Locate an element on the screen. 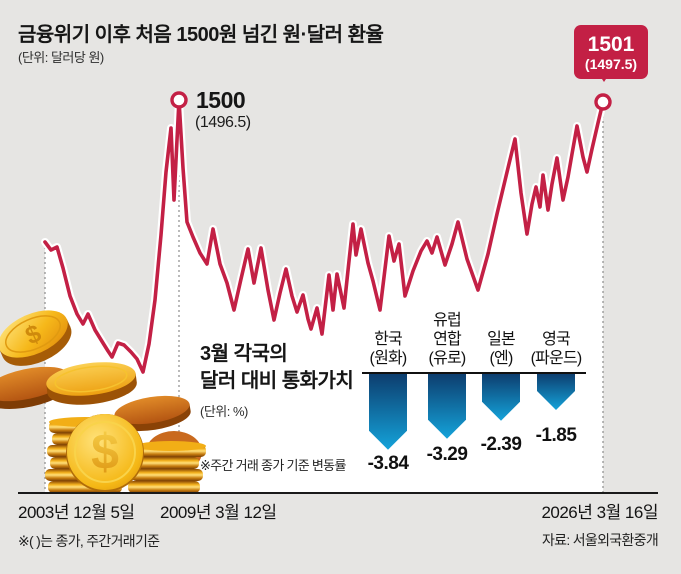  bar-value-japan: -2.39 is located at coordinates (501, 444).